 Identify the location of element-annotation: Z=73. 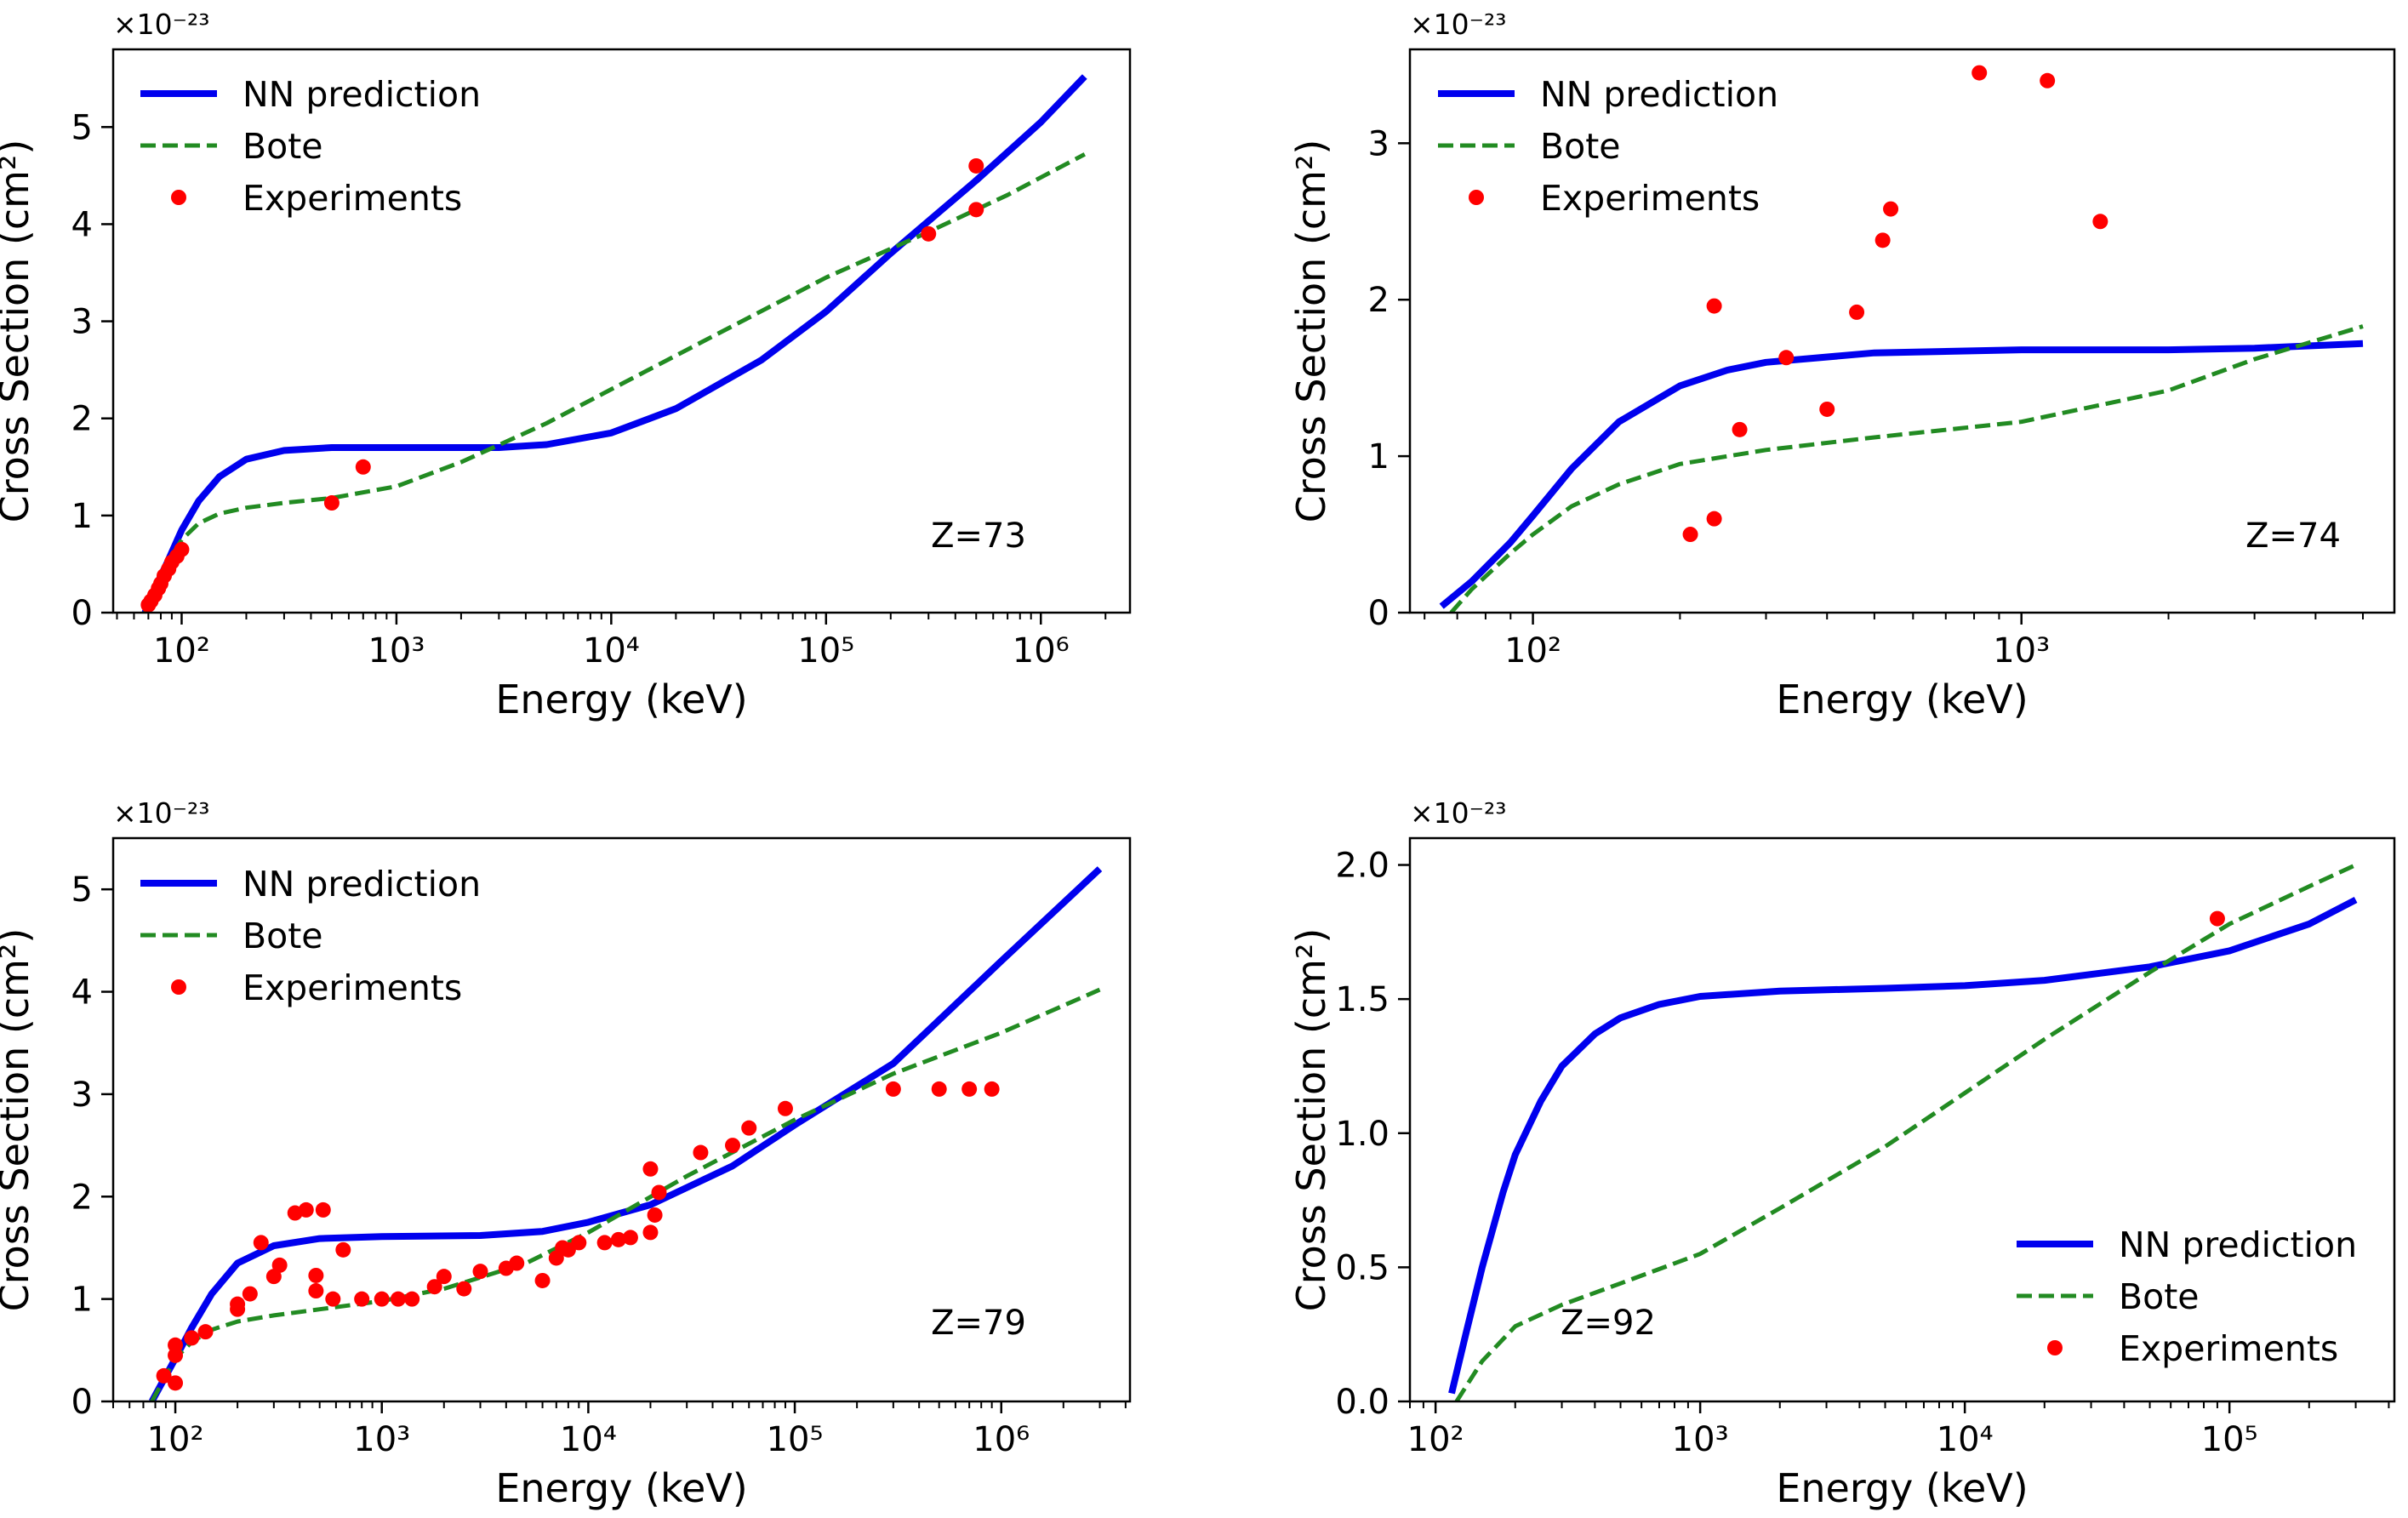
(978, 536).